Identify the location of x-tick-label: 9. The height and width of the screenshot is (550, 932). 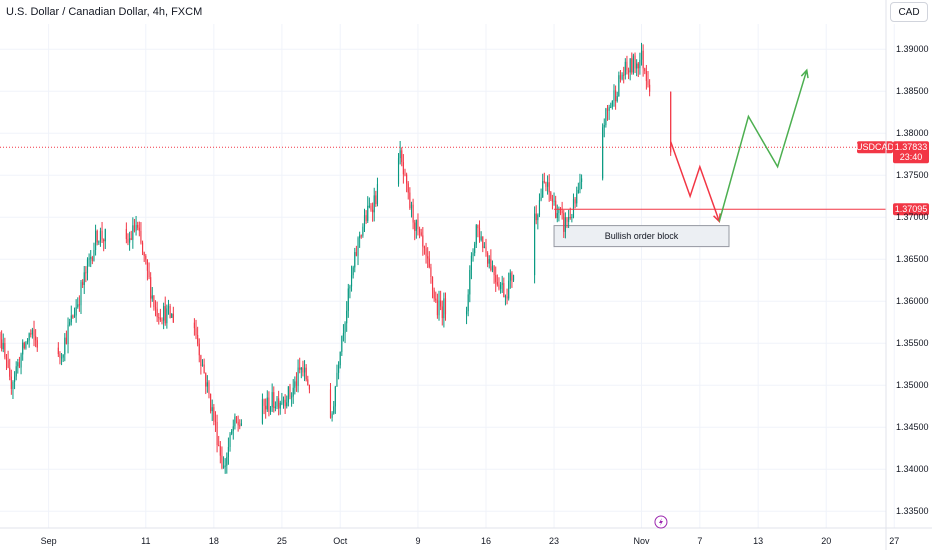
(417, 541).